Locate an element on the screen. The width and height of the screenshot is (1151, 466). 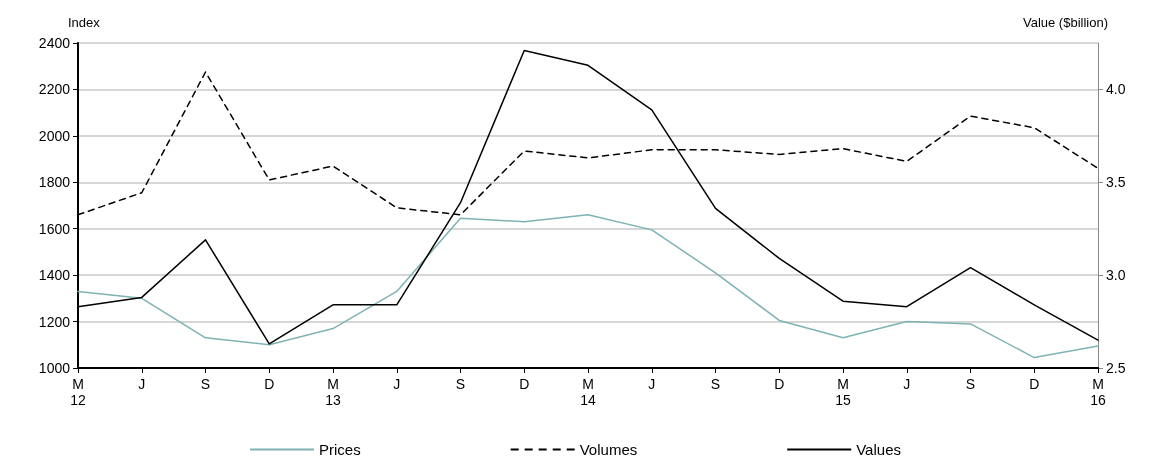
x-tick-label: M 15 is located at coordinates (843, 392).